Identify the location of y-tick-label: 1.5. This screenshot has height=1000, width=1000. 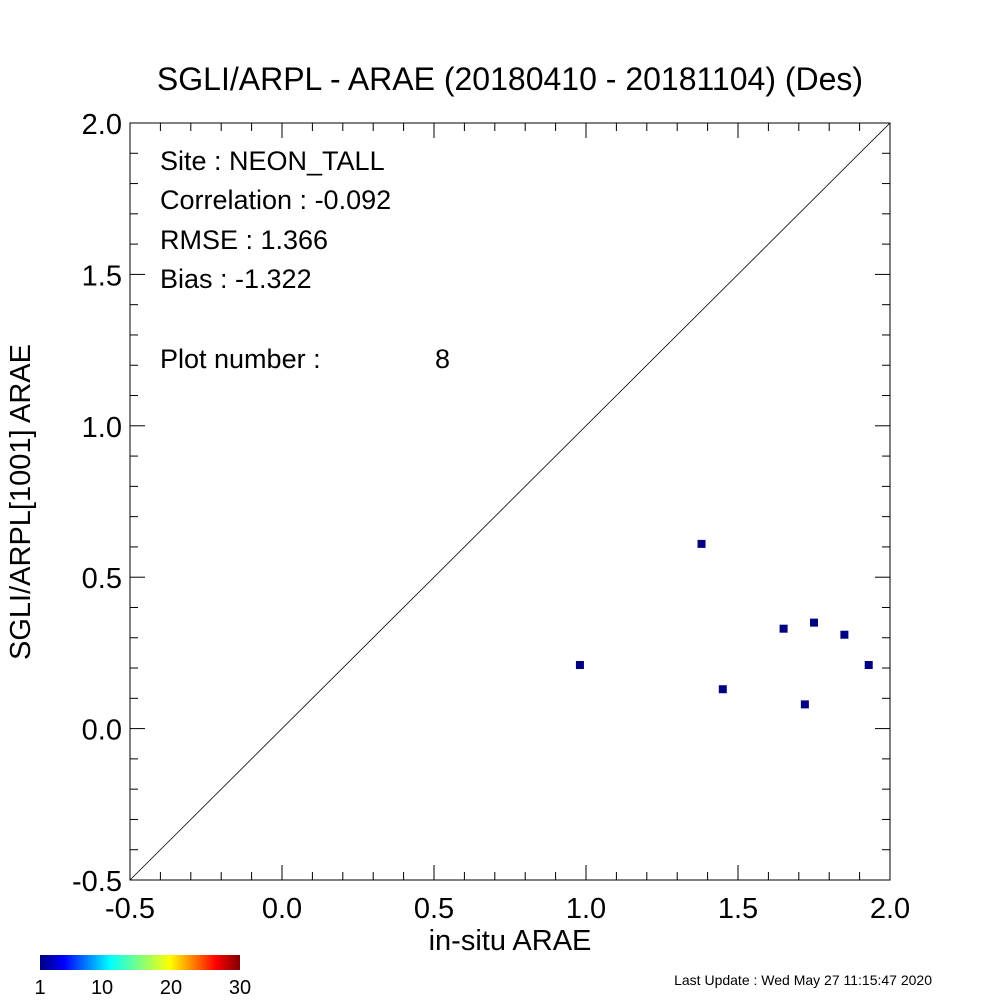
(102, 276).